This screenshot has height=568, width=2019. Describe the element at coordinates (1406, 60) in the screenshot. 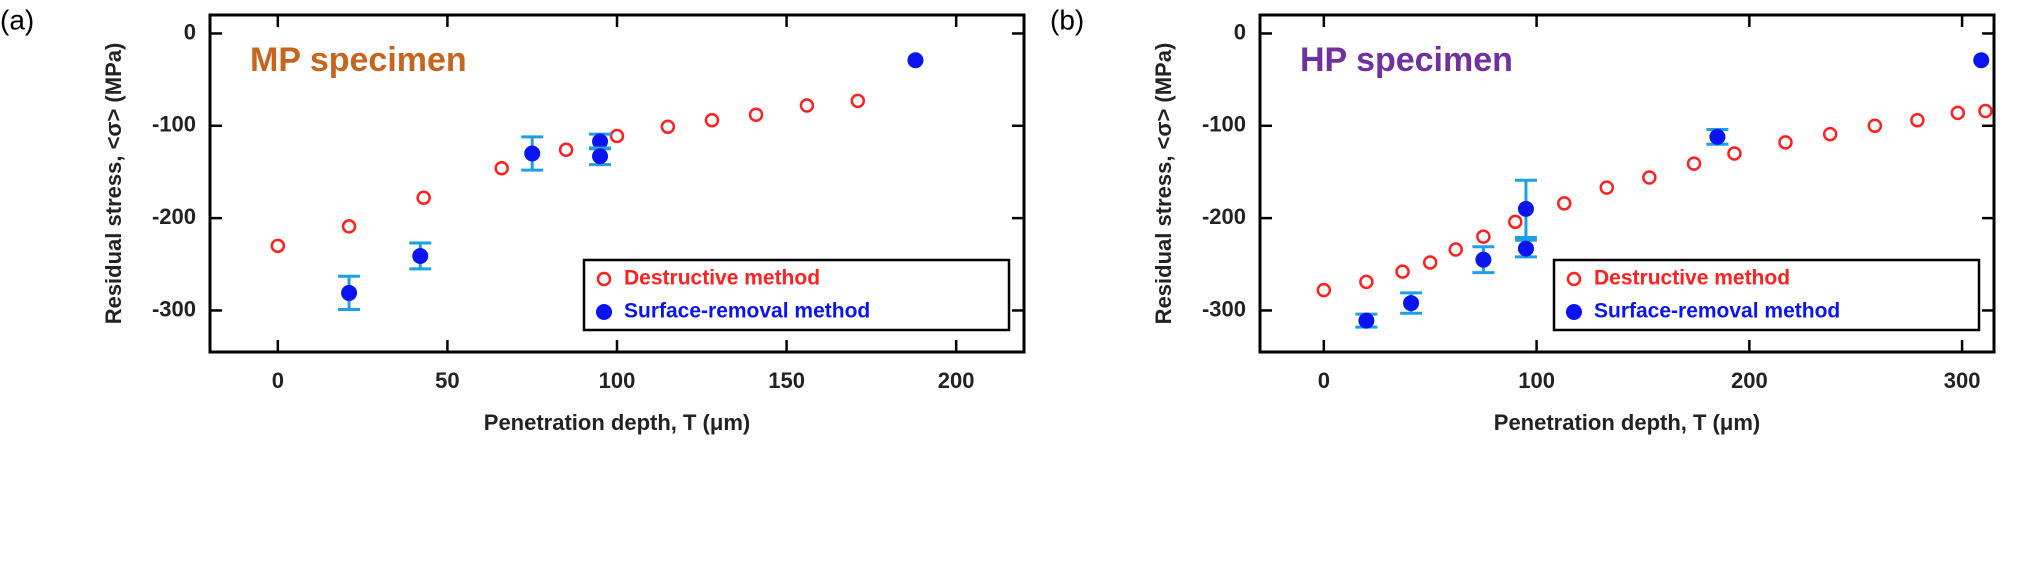

I see `panel-title: HP specimen` at that location.